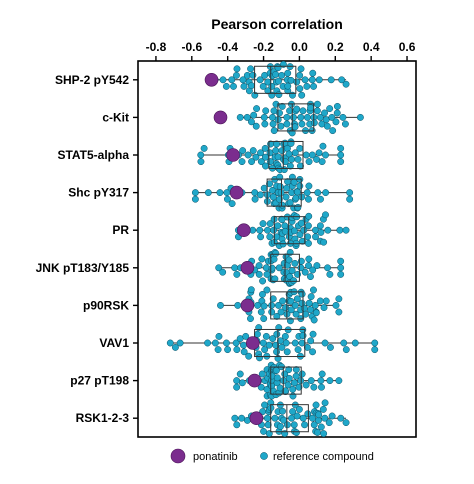  What do you see at coordinates (227, 47) in the screenshot?
I see `x-tick-label: -0.4` at bounding box center [227, 47].